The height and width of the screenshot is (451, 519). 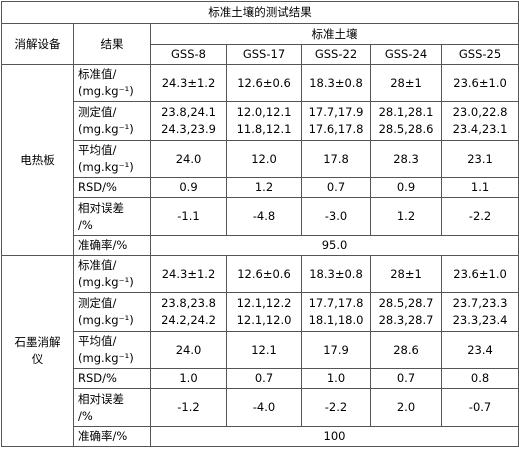 I want to click on soil-header: 标准土壤, so click(x=334, y=34).